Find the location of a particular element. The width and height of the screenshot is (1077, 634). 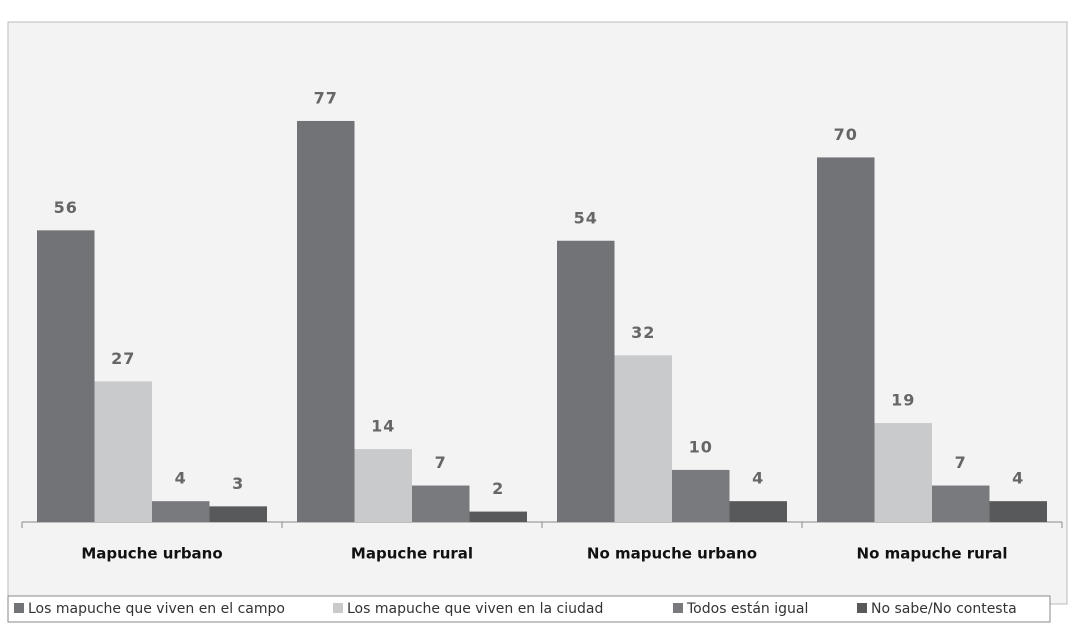

x-tick-label: Mapuche rural is located at coordinates (412, 554).